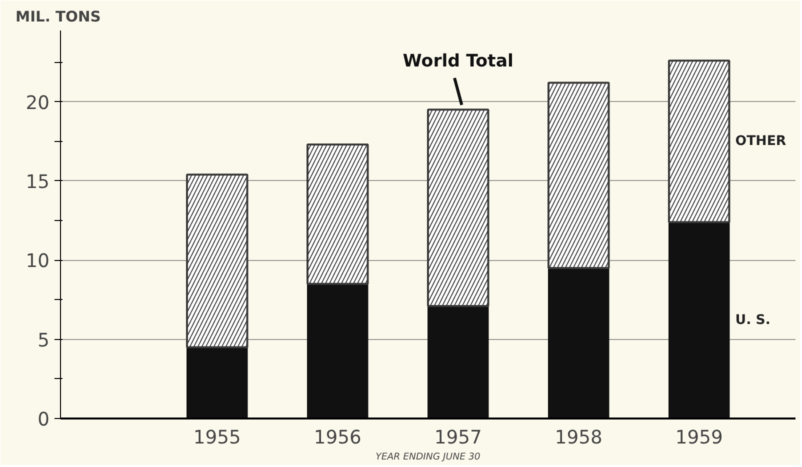  I want to click on series-label: OTHER, so click(760, 141).